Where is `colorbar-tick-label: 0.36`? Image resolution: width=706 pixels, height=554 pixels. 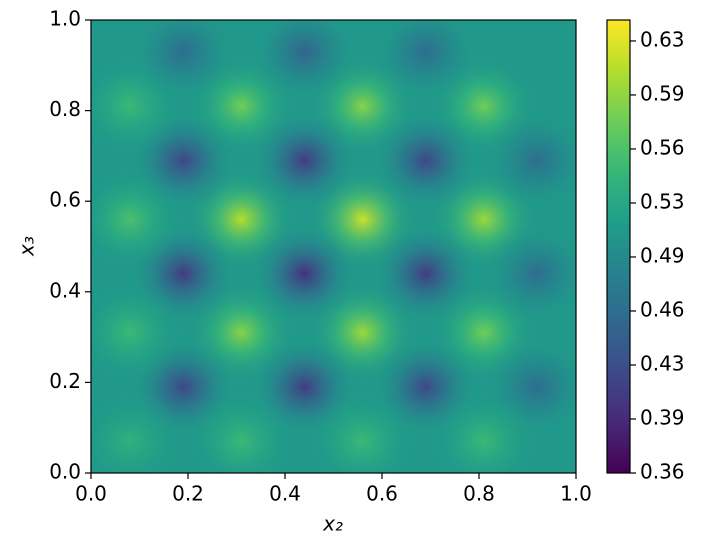 colorbar-tick-label: 0.36 is located at coordinates (662, 472).